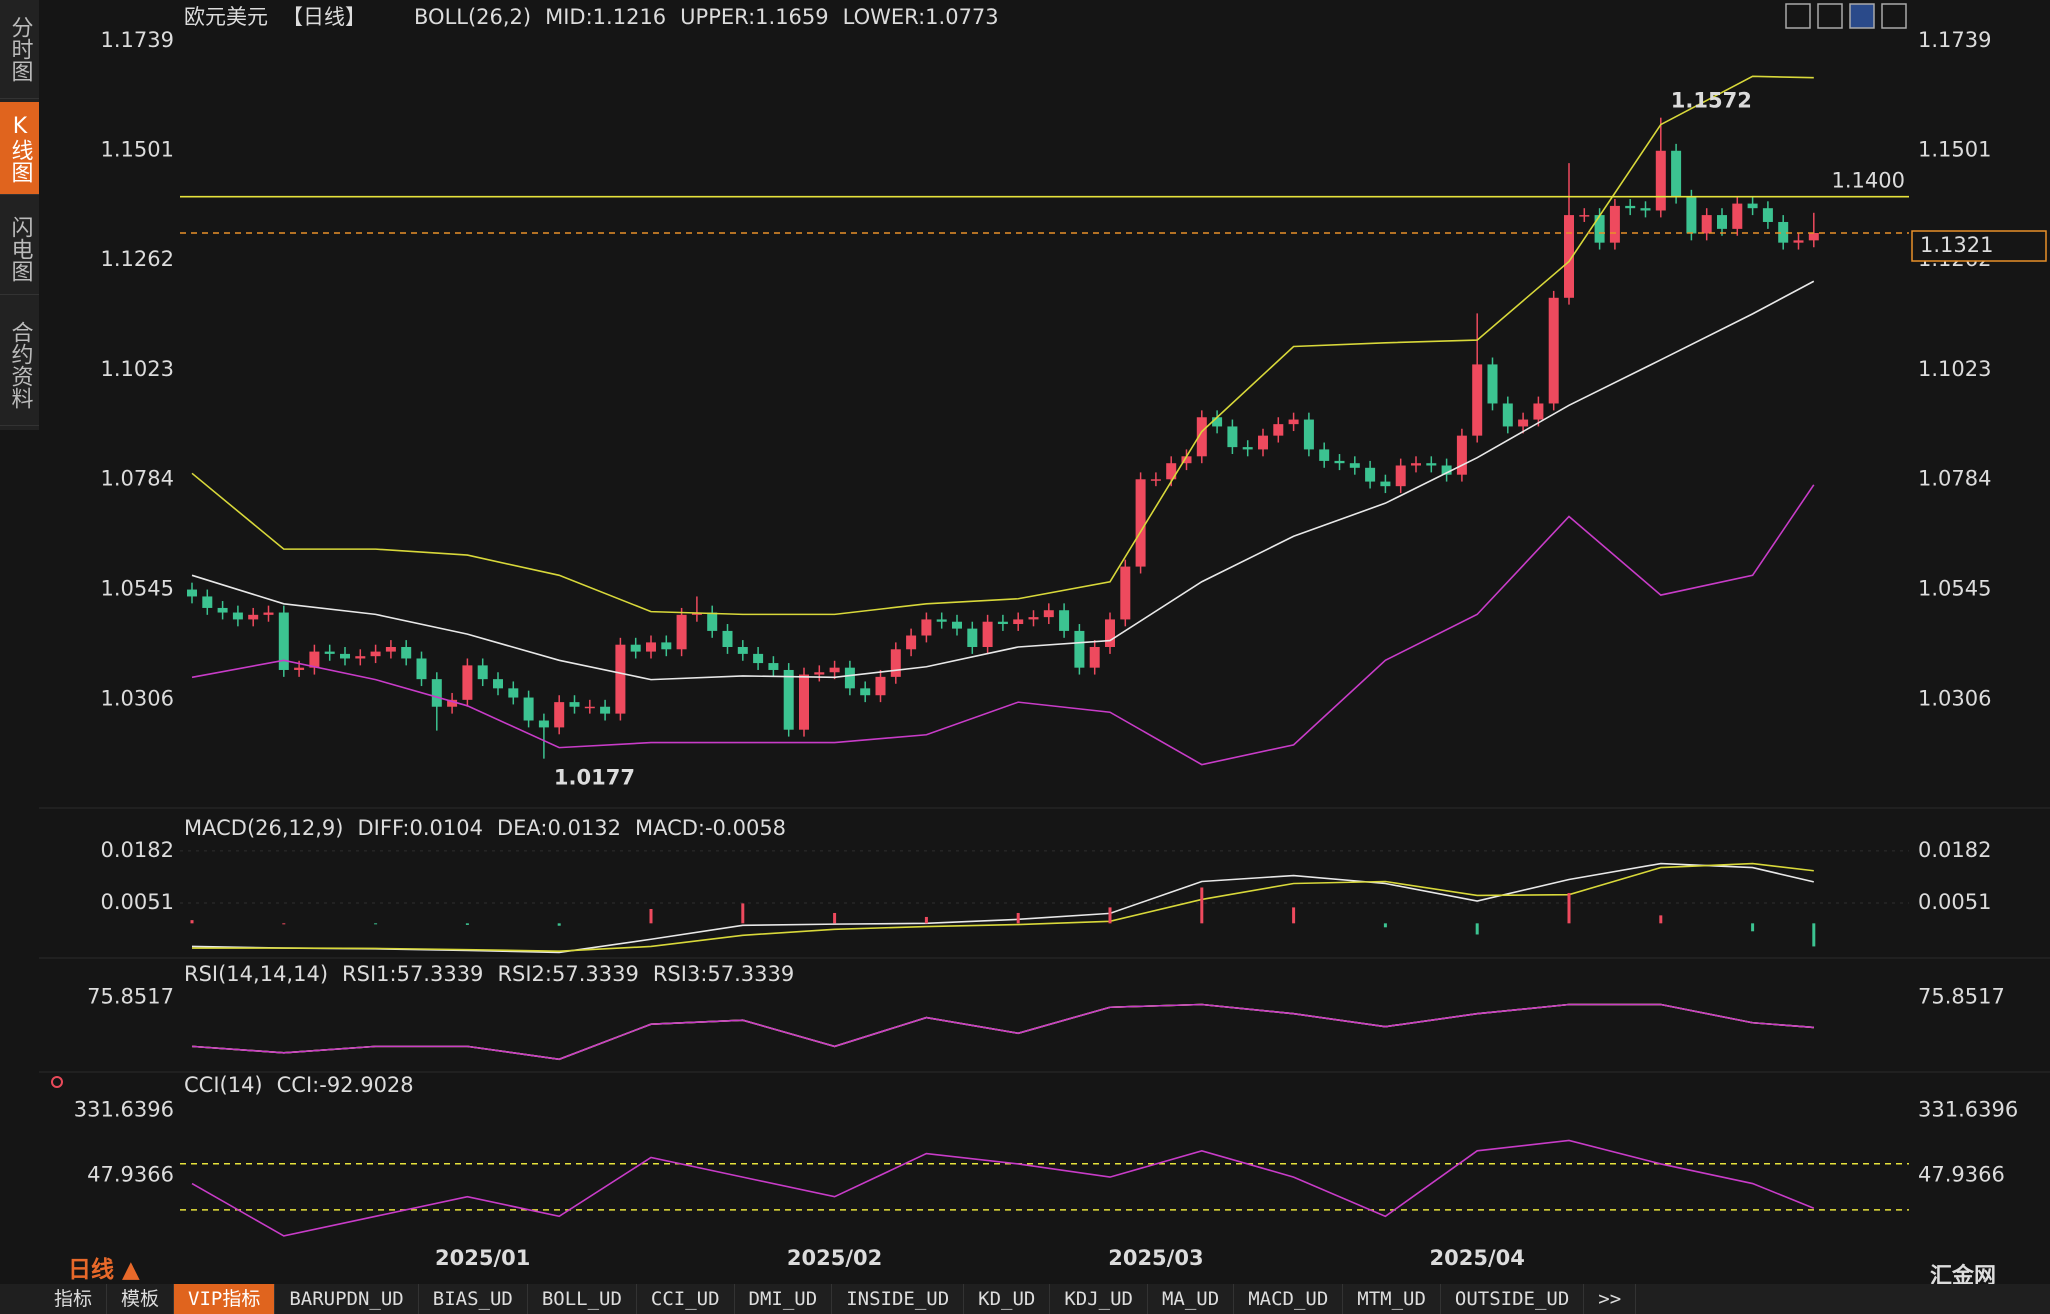  Describe the element at coordinates (104, 1270) in the screenshot. I see `period-toggle: 日线 ▲` at that location.